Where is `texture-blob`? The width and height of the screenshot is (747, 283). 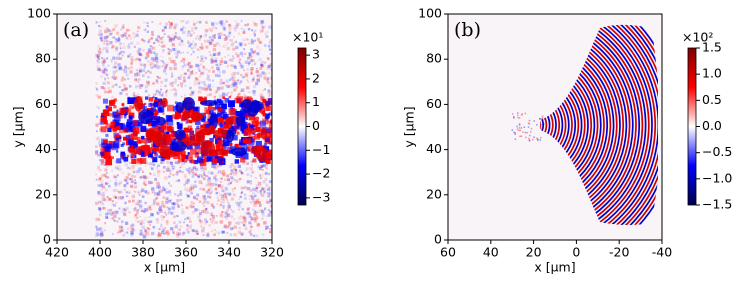
texture-blob is located at coordinates (209, 103).